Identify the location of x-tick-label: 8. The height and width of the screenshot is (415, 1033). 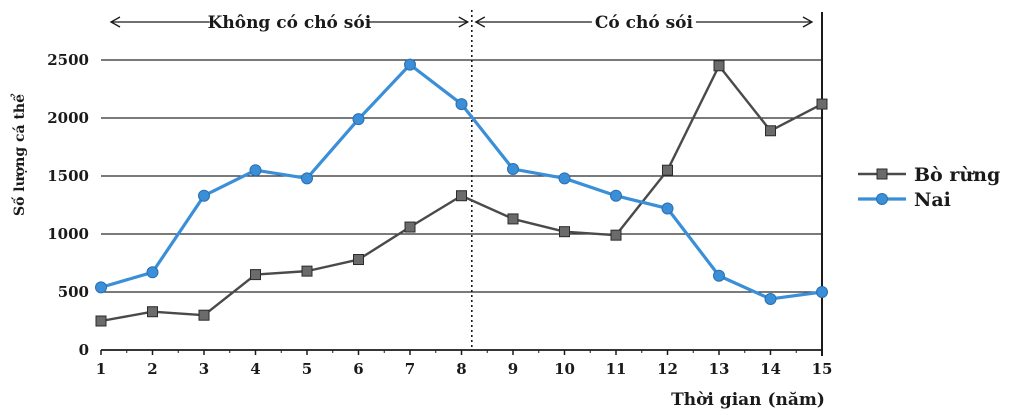
(461, 369).